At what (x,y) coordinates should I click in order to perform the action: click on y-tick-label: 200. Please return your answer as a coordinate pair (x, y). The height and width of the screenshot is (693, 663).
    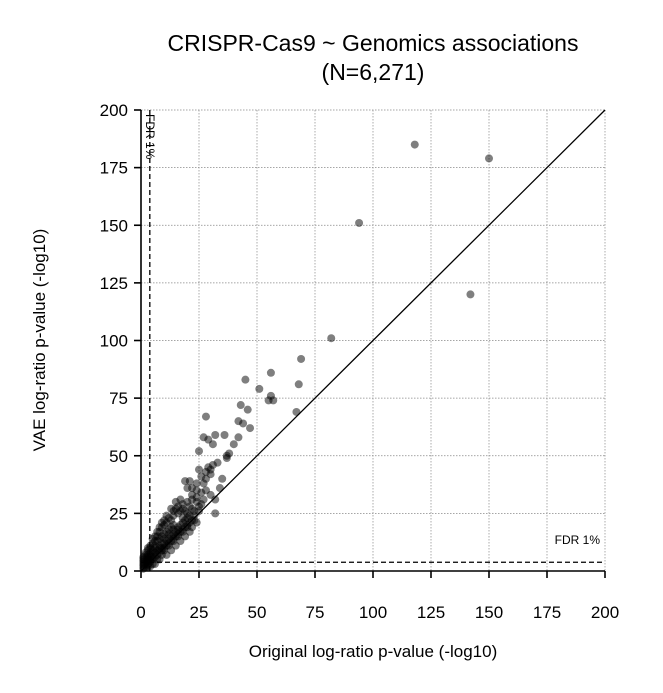
    Looking at the image, I should click on (114, 110).